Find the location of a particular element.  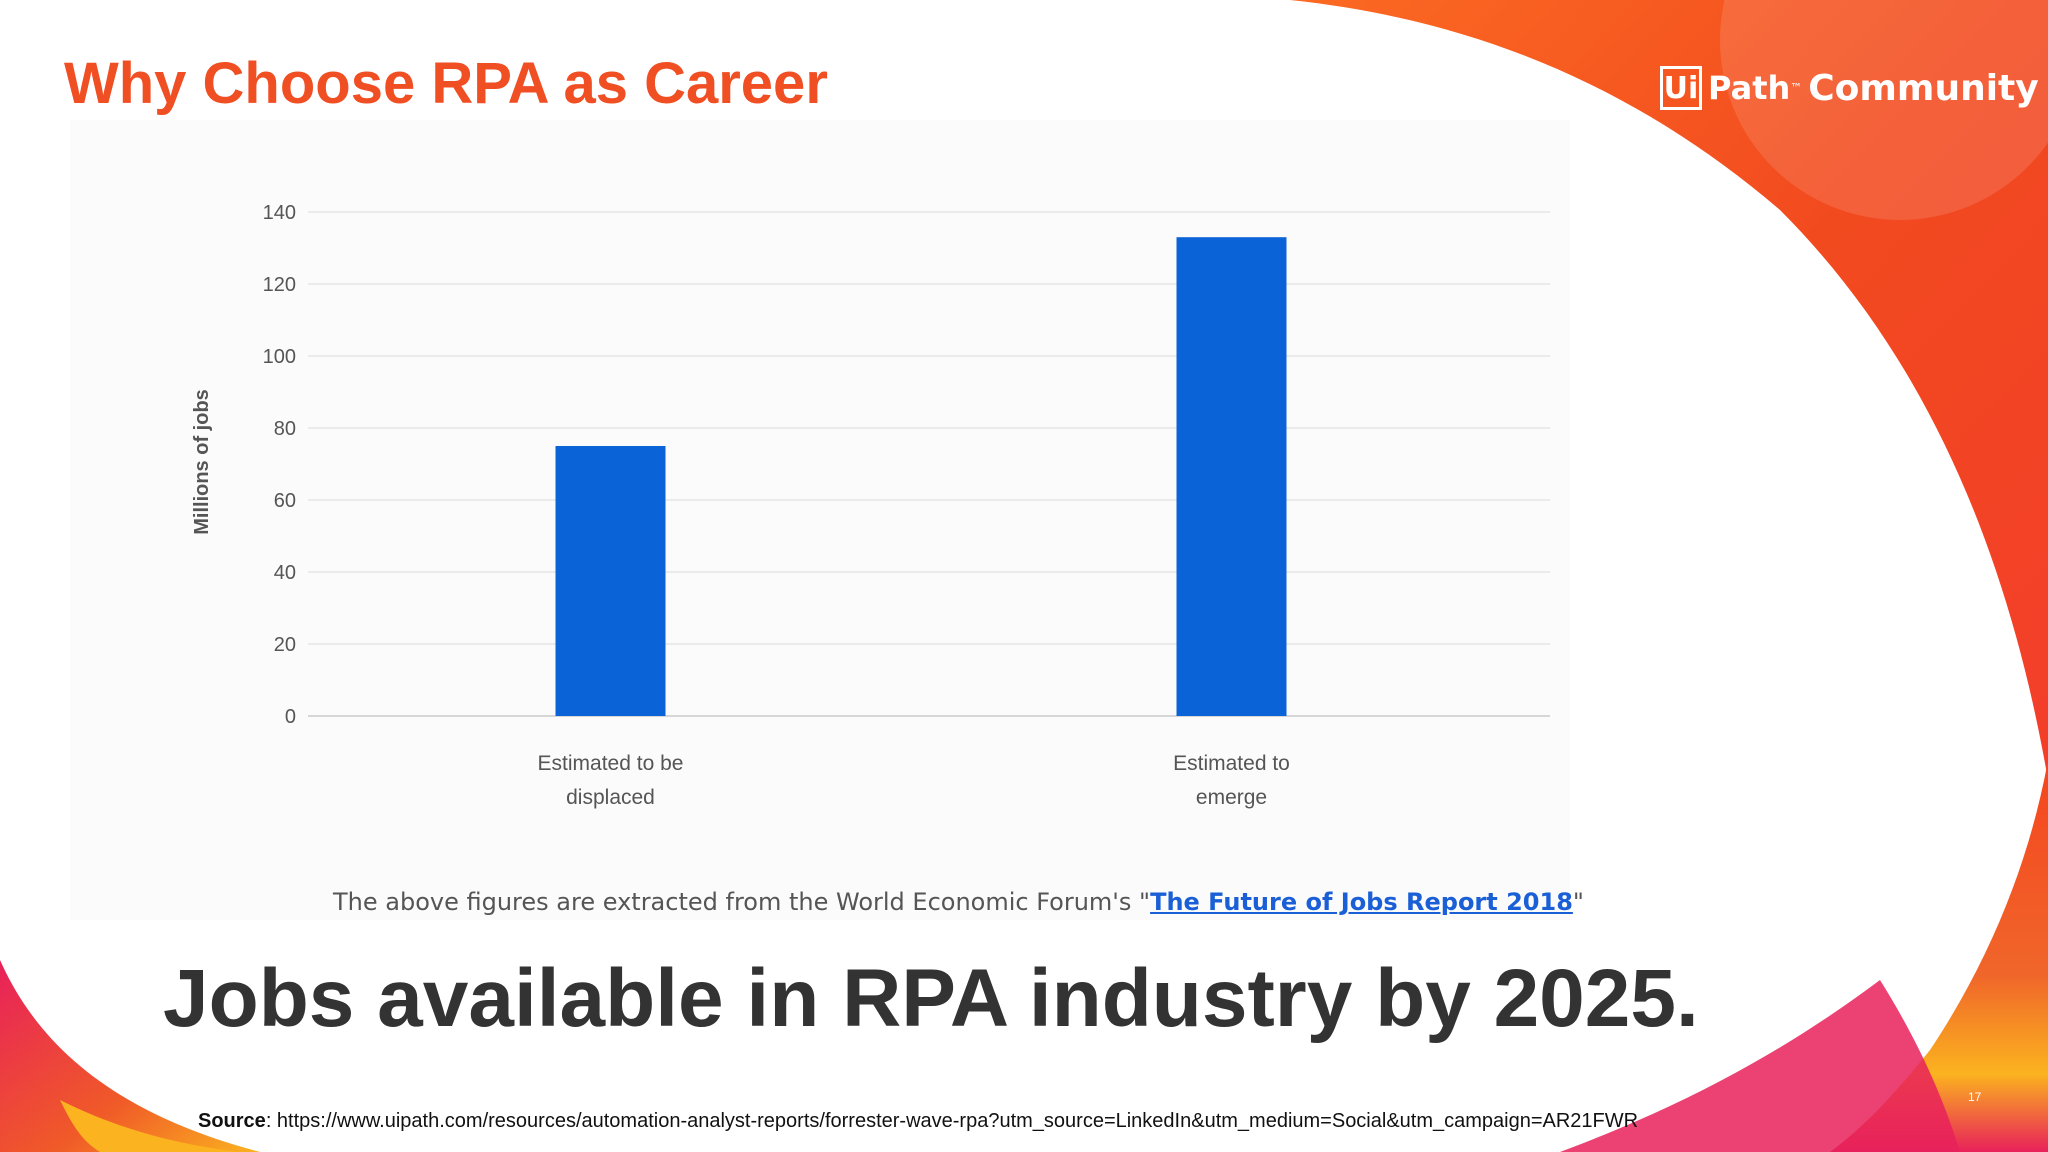

y-axis-label: Millions of jobs is located at coordinates (202, 462).